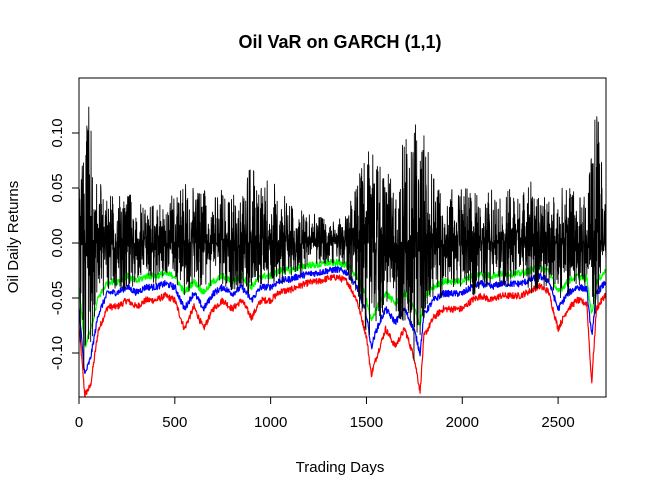  What do you see at coordinates (57, 242) in the screenshot?
I see `y-tick-label: 0.00` at bounding box center [57, 242].